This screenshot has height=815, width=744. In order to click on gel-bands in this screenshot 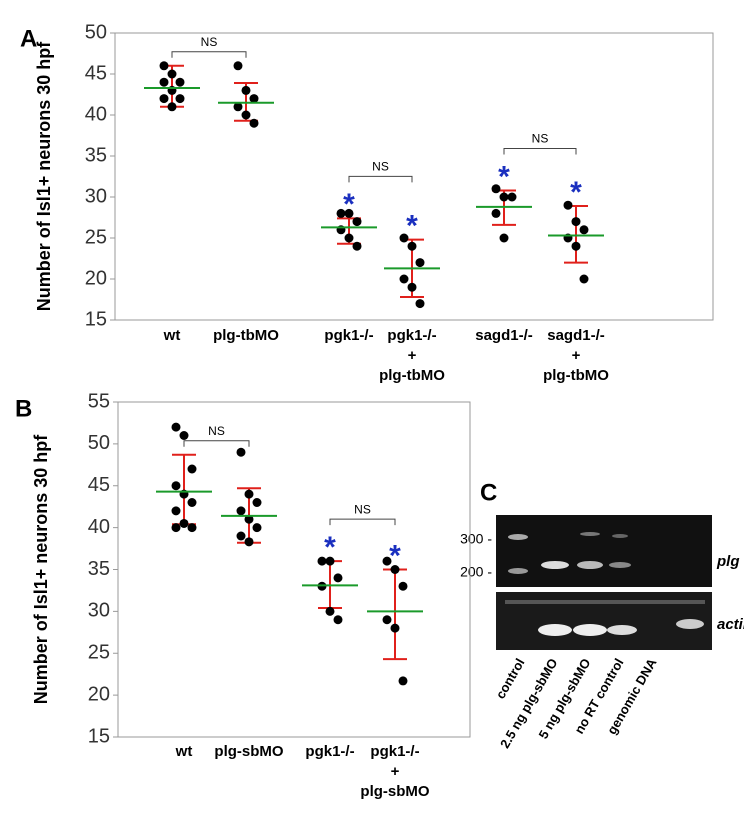, I will do `click(605, 584)`.